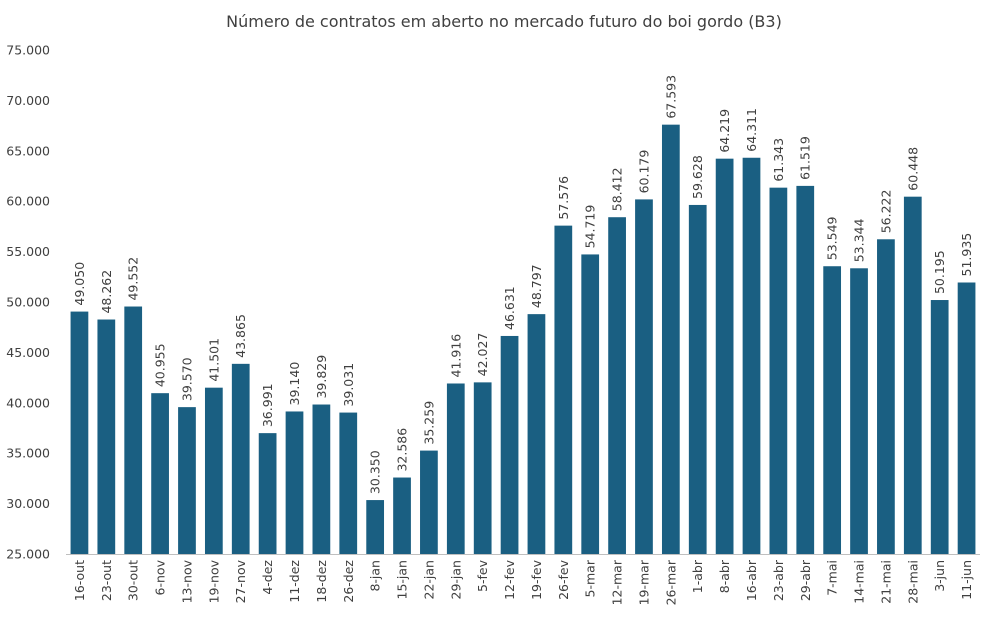 This screenshot has height=629, width=1008. Describe the element at coordinates (240, 581) in the screenshot. I see `x-tick-label: 27-nov` at that location.